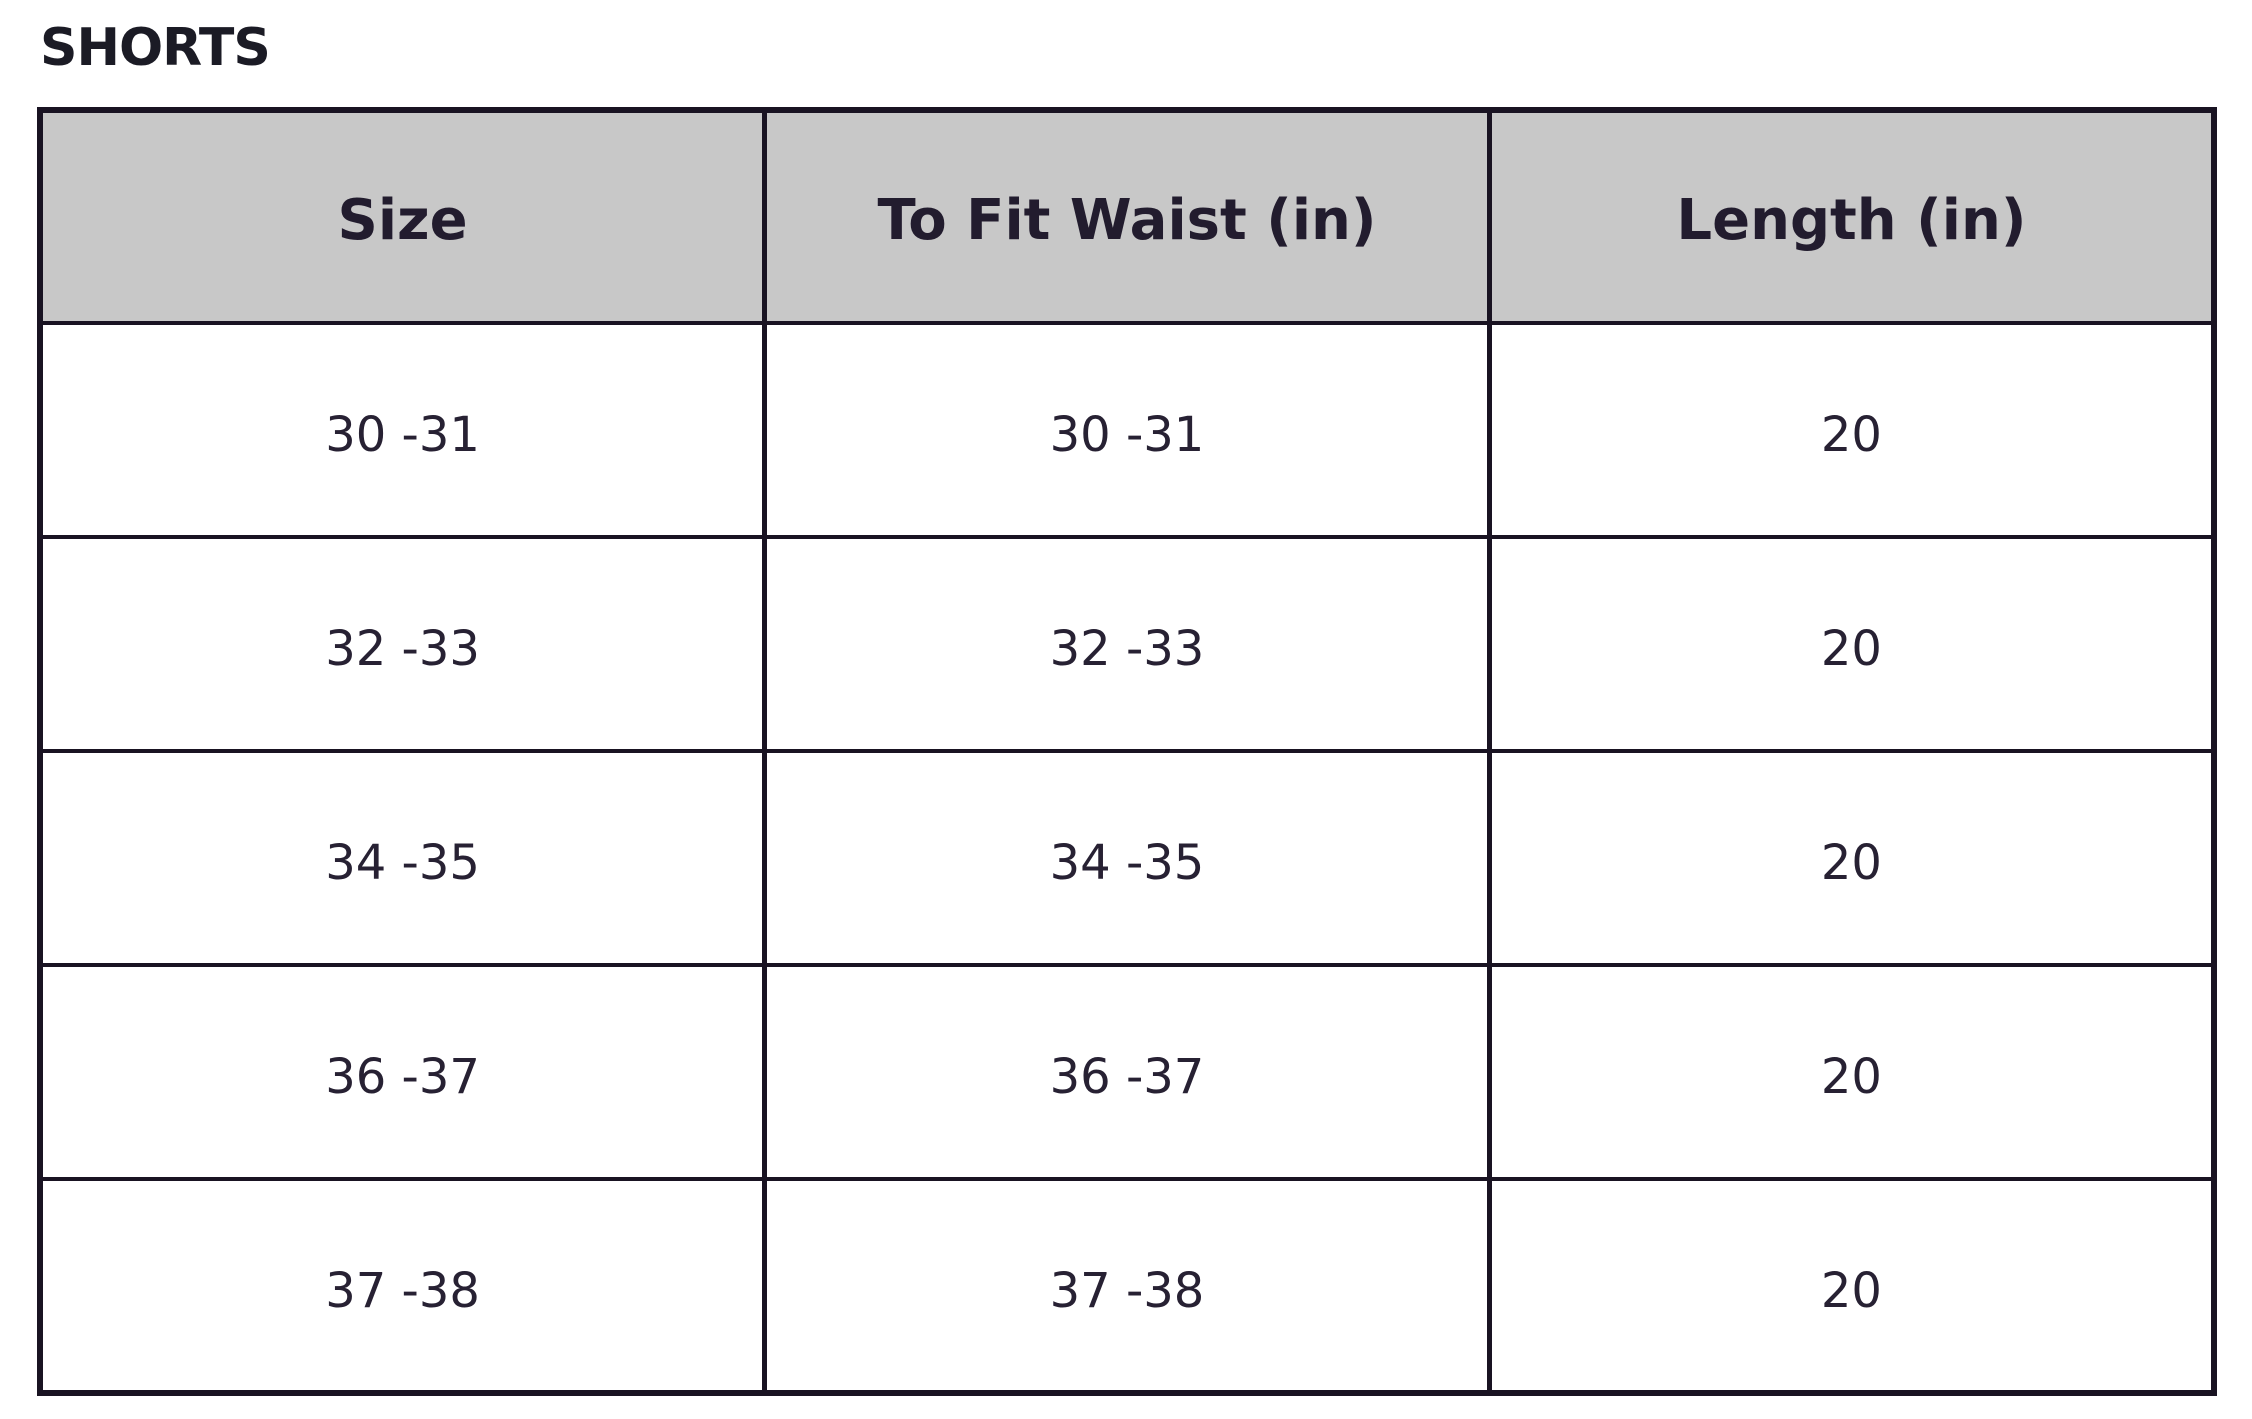 The width and height of the screenshot is (2252, 1419). I want to click on table-row: 37 -38 37 -38 20, so click(1127, 1286).